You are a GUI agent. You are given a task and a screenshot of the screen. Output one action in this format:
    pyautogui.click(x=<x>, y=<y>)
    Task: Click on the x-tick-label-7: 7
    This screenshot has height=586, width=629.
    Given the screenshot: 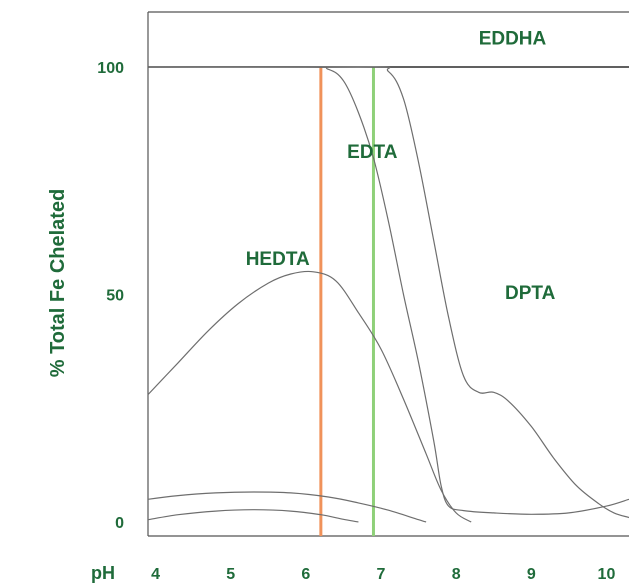 What is the action you would take?
    pyautogui.click(x=381, y=574)
    